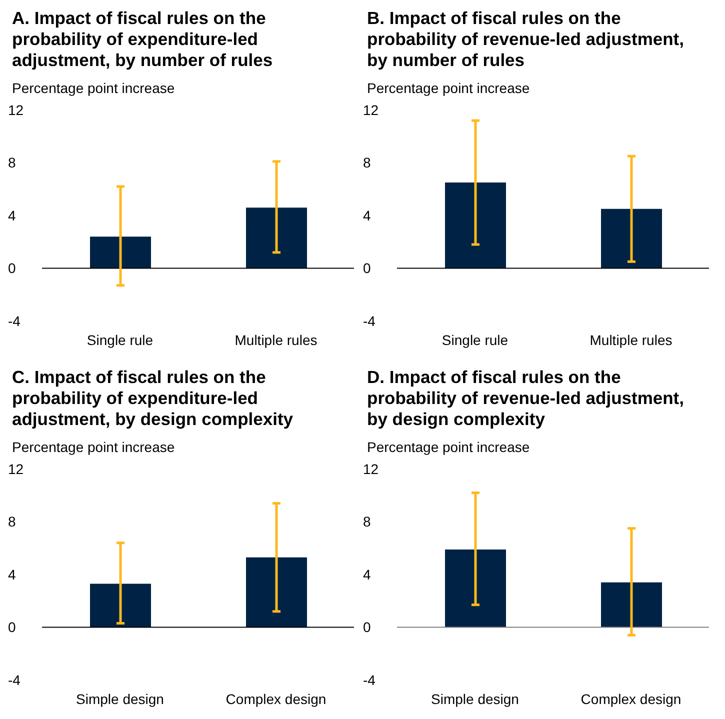 The width and height of the screenshot is (725, 719). What do you see at coordinates (152, 399) in the screenshot?
I see `chart-title: C. Impact of fiscal rules on the probability of expenditure-led adjustment, by design complexity` at bounding box center [152, 399].